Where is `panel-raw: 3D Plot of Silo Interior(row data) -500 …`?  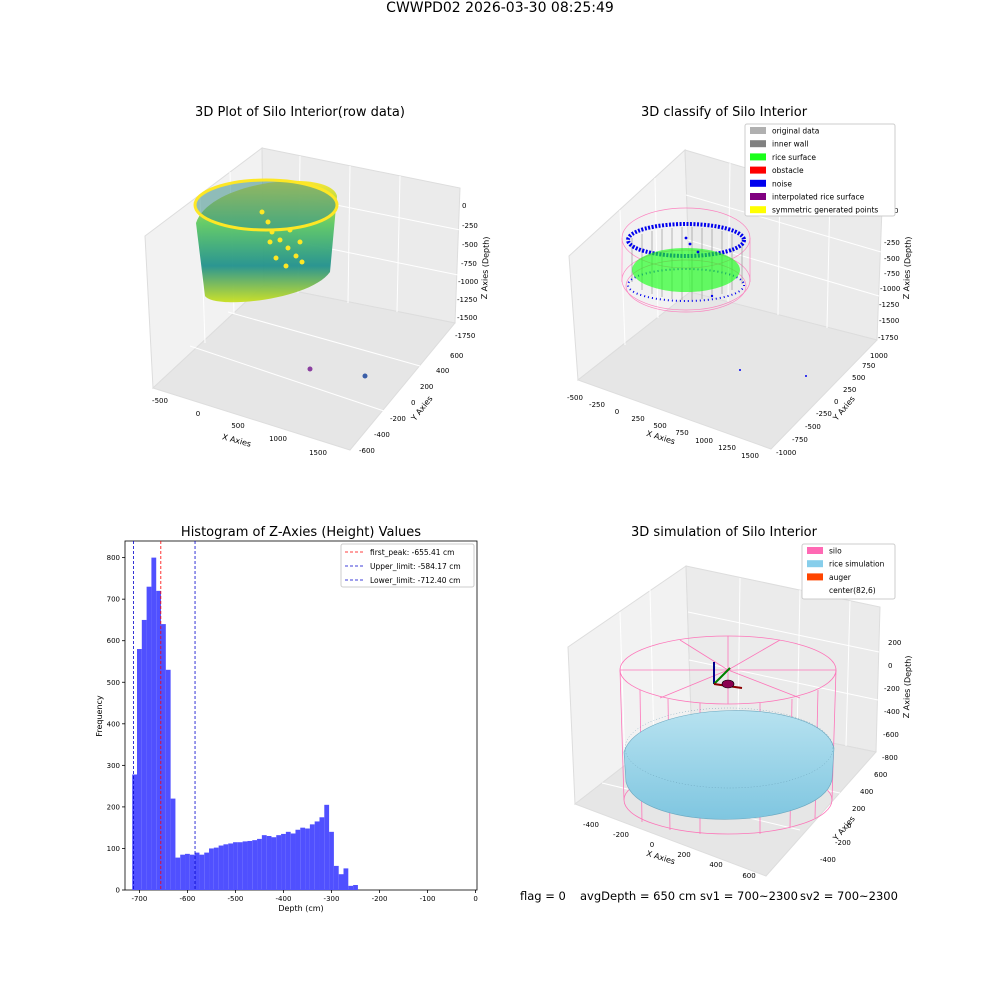 panel-raw: 3D Plot of Silo Interior(row data) -500 … is located at coordinates (317, 281).